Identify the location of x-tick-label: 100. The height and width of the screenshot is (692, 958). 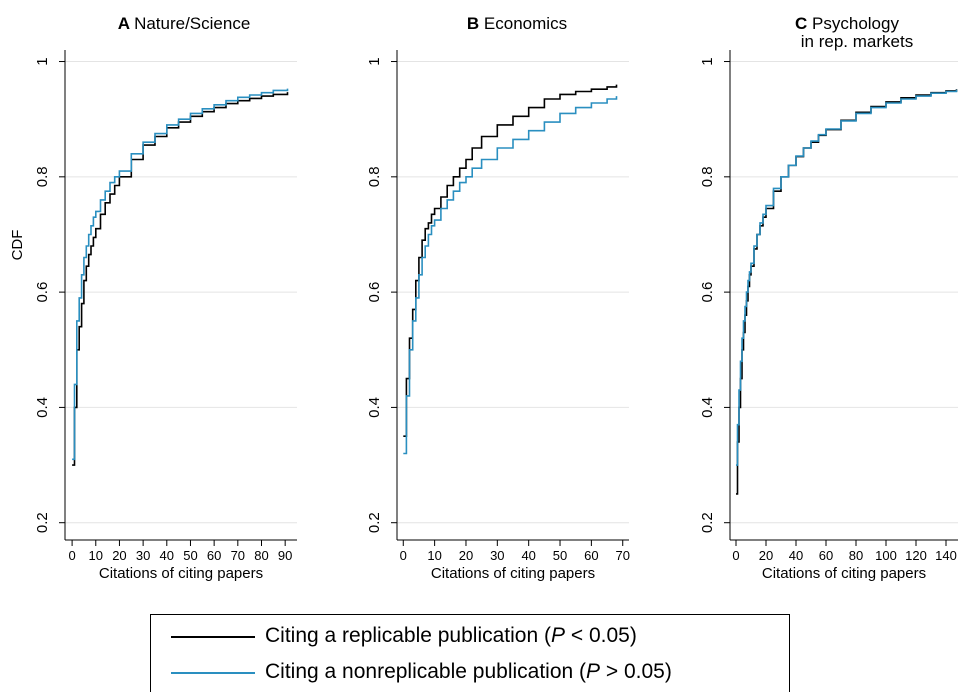
(886, 555).